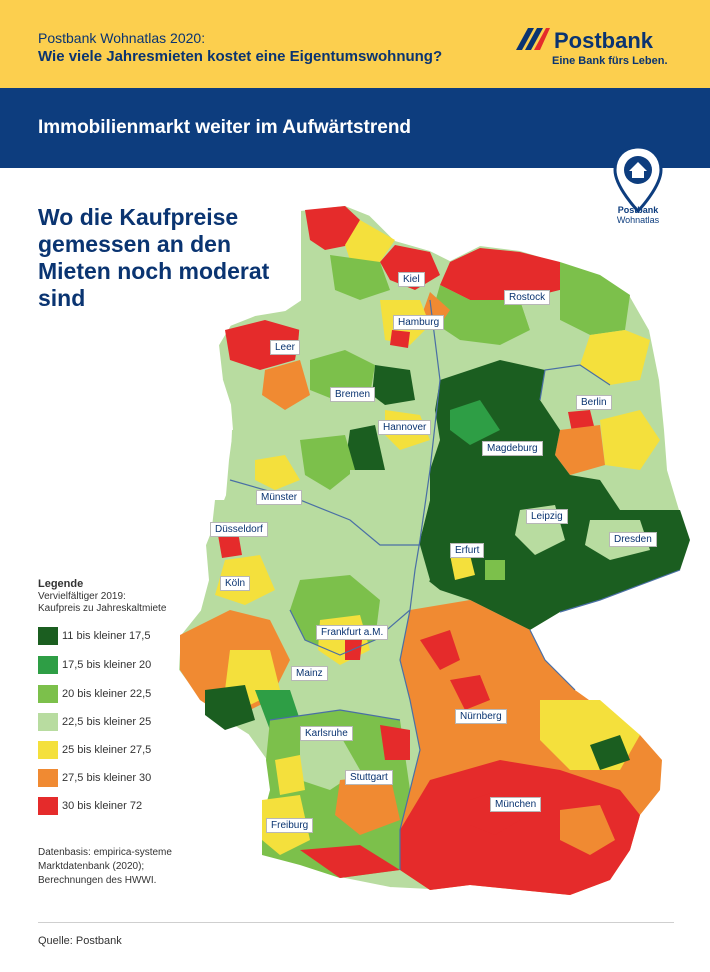 The width and height of the screenshot is (710, 972). Describe the element at coordinates (285, 347) in the screenshot. I see `city-label-leer: Leer` at that location.